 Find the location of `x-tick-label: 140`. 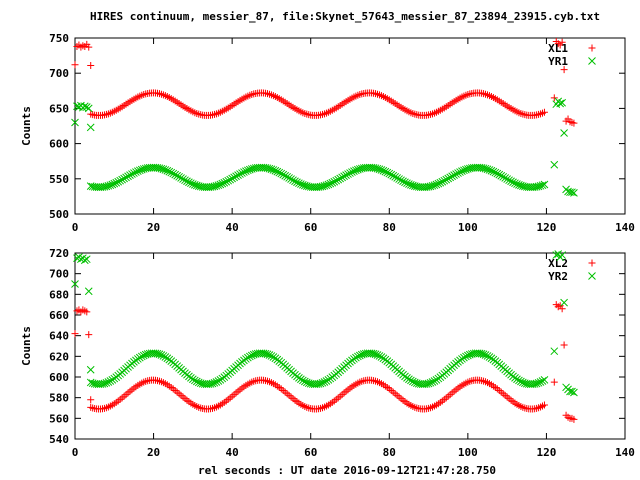

x-tick-label: 140 is located at coordinates (625, 227).